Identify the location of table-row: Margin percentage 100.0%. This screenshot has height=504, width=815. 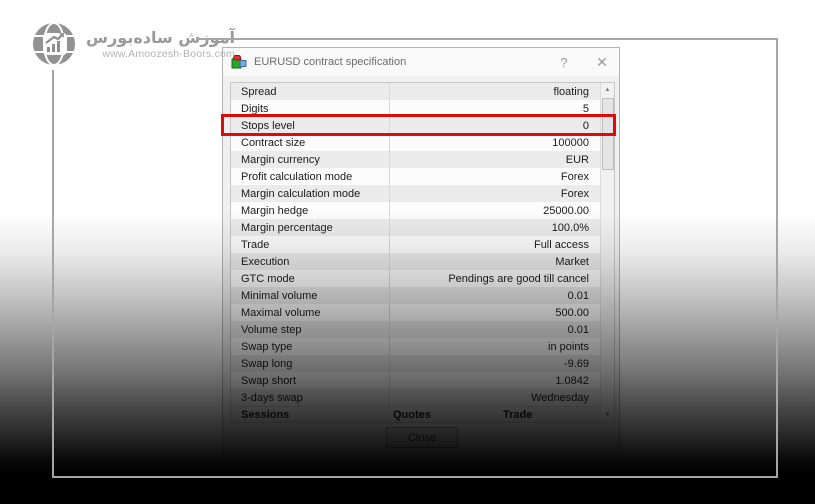
(415, 227).